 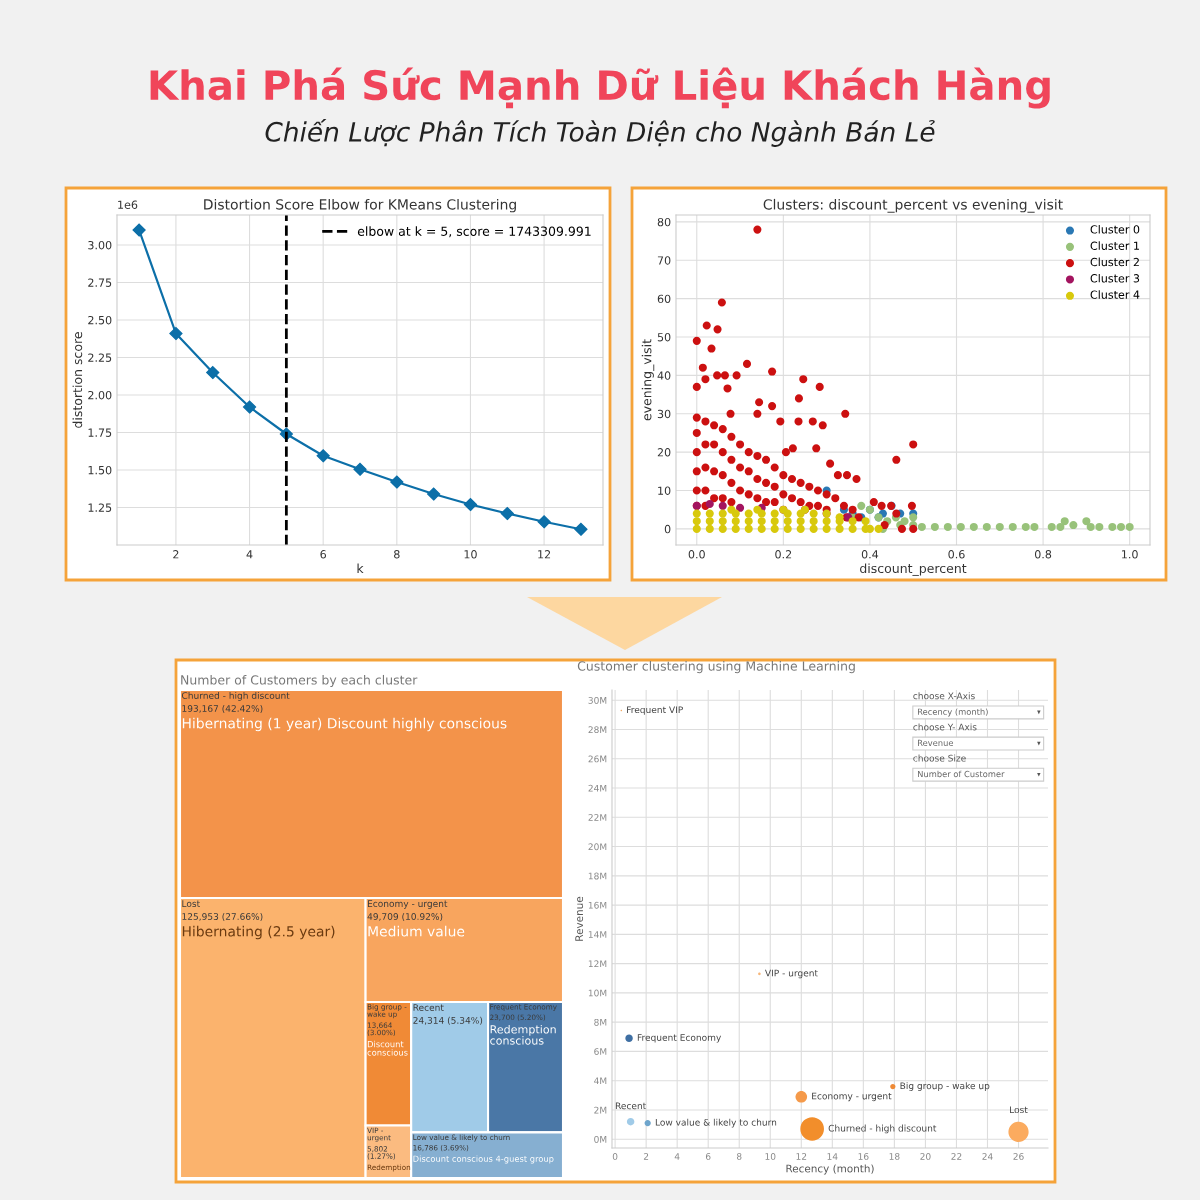 What do you see at coordinates (1130, 554) in the screenshot?
I see `x-tick-label: 1.0` at bounding box center [1130, 554].